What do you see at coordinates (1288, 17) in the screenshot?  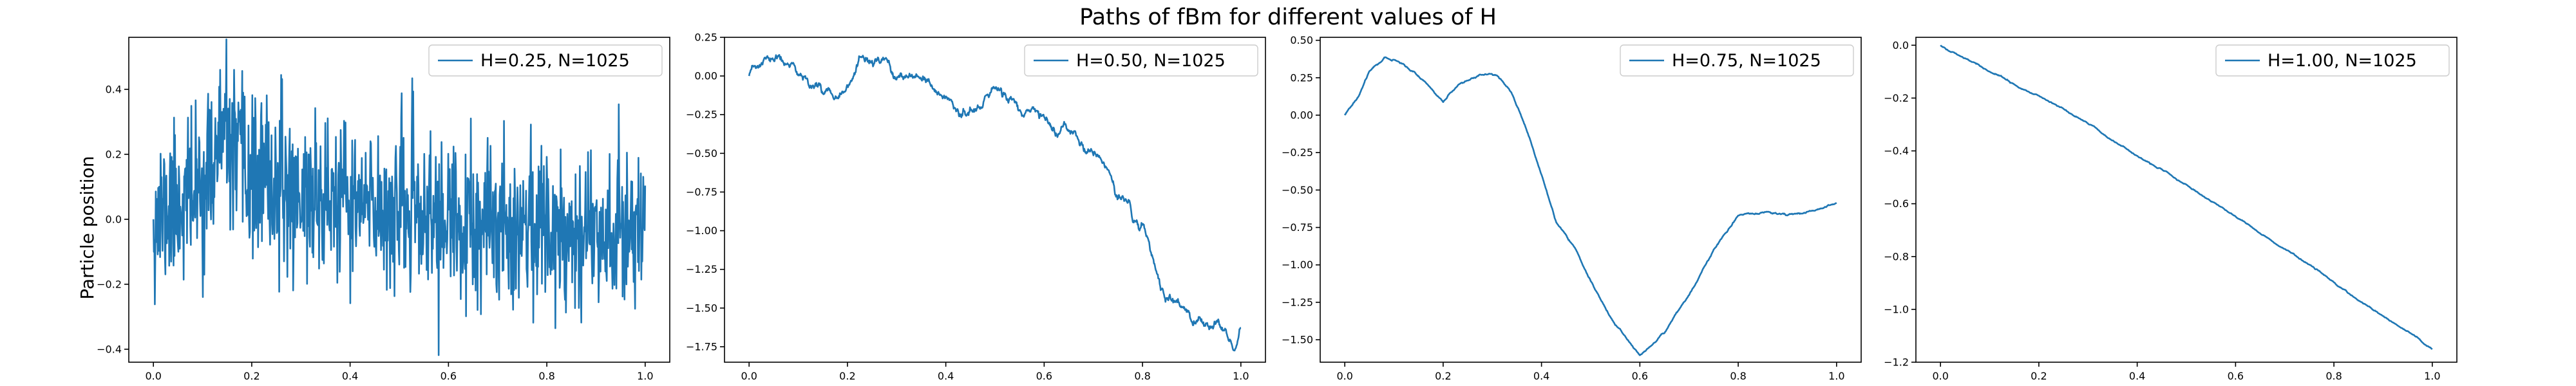 I see `figure-title: Paths of fBm for different values of H` at bounding box center [1288, 17].